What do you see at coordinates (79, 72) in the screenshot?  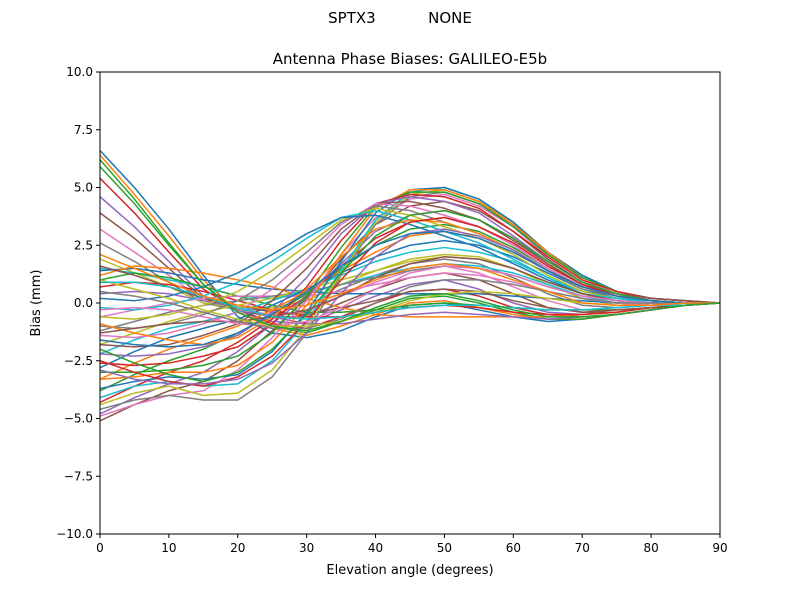 I see `y-tick-label: 10.0` at bounding box center [79, 72].